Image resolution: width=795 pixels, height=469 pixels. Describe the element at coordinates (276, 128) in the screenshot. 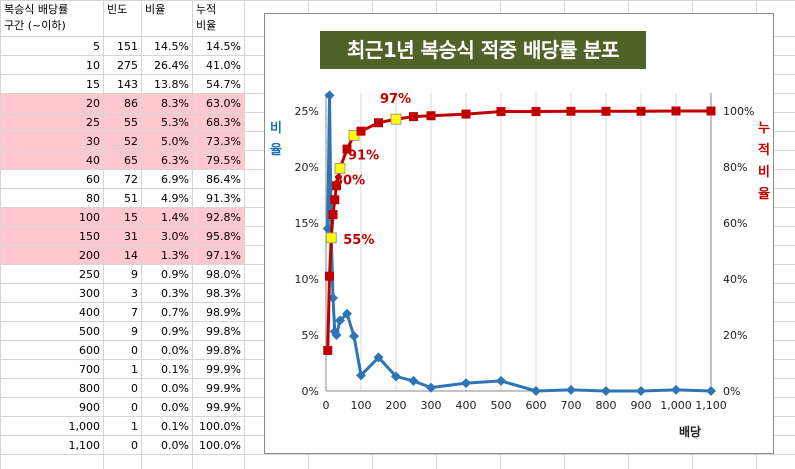

I see `y-left-axis-title-char: 비` at that location.